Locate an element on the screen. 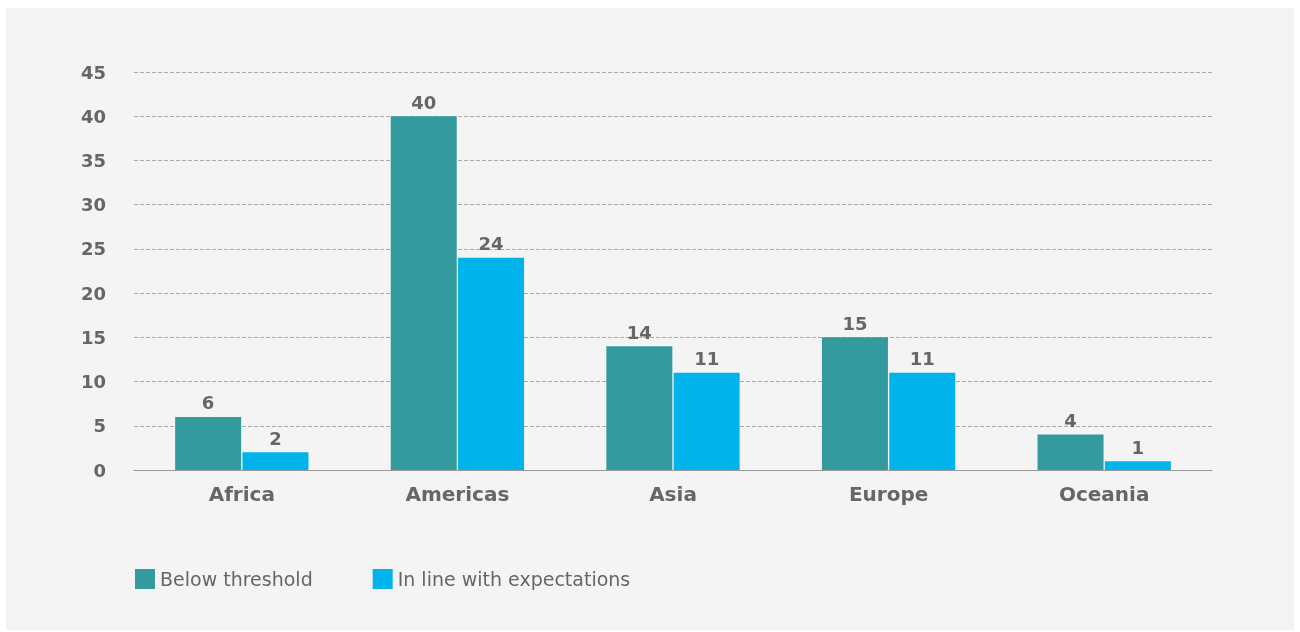 Image resolution: width=1300 pixels, height=632 pixels. data-label: 4 is located at coordinates (1070, 421).